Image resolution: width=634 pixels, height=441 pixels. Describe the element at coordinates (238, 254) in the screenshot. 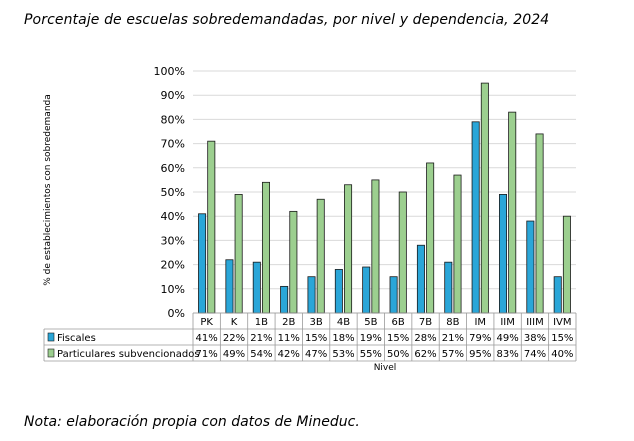

I see `bar-particulares-K` at that location.